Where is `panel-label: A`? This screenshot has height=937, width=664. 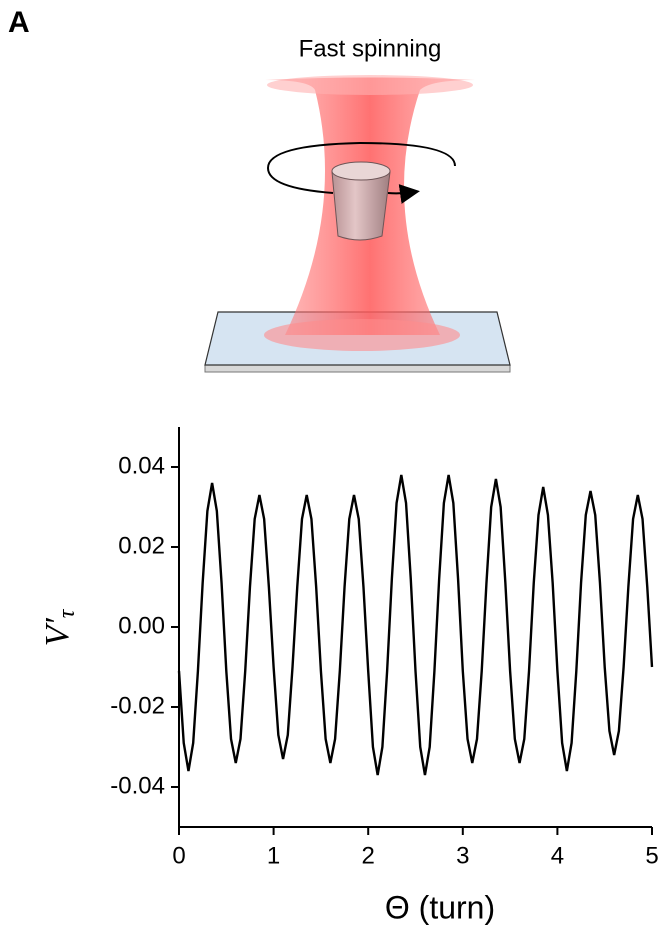 panel-label: A is located at coordinates (19, 22).